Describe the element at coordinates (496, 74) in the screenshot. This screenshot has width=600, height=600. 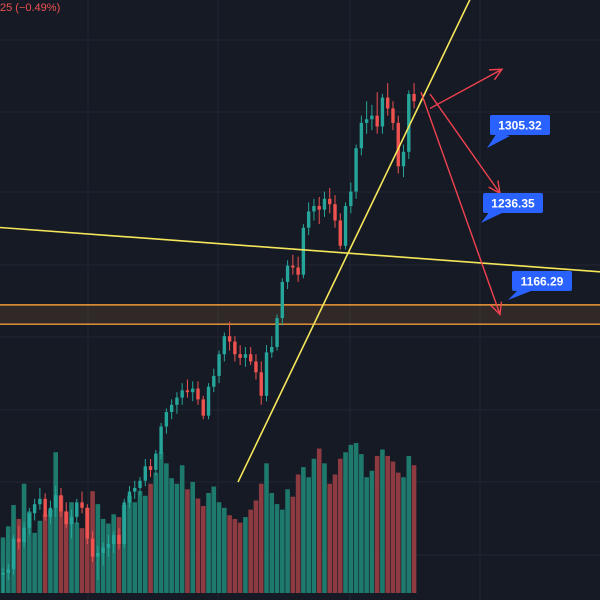
I see `arrow-head` at that location.